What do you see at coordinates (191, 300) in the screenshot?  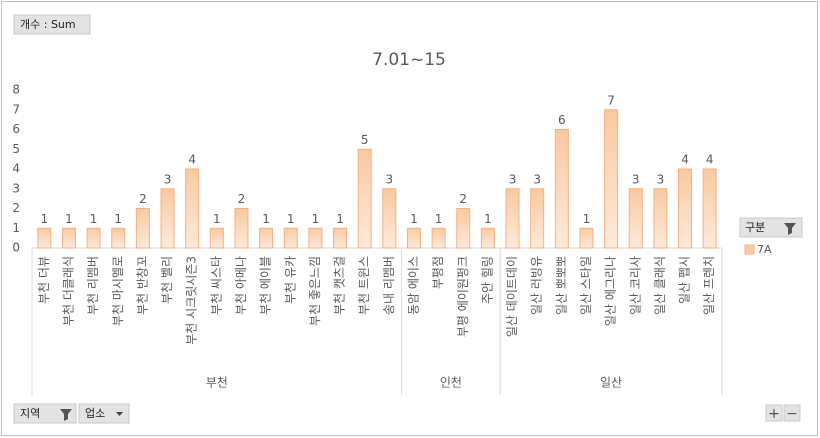 I see `x-tick-label: 부천 시크릿시즌3` at bounding box center [191, 300].